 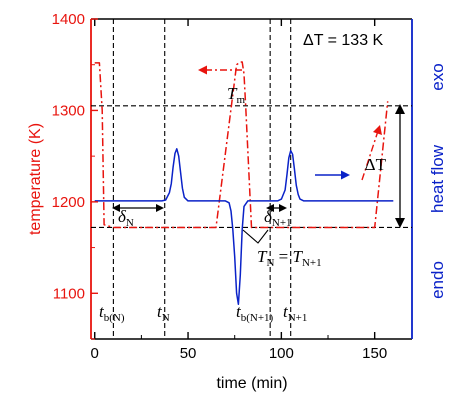 What do you see at coordinates (35, 179) in the screenshot?
I see `y-axis-title-left: temperature (K)` at bounding box center [35, 179].